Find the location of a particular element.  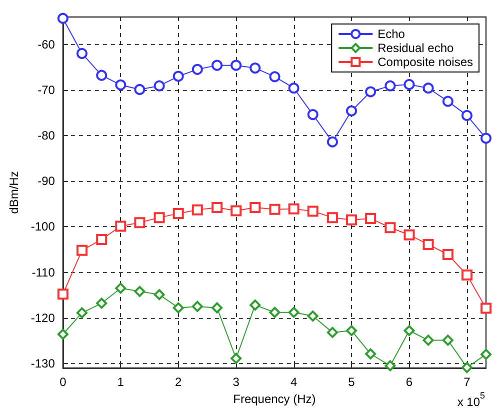

y-tick-label: -80 is located at coordinates (47, 135).